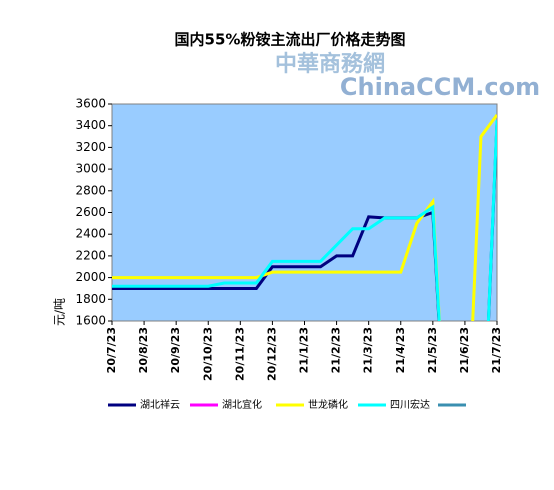  What do you see at coordinates (432, 350) in the screenshot?
I see `x-tick-label: 21/5/23` at bounding box center [432, 350].